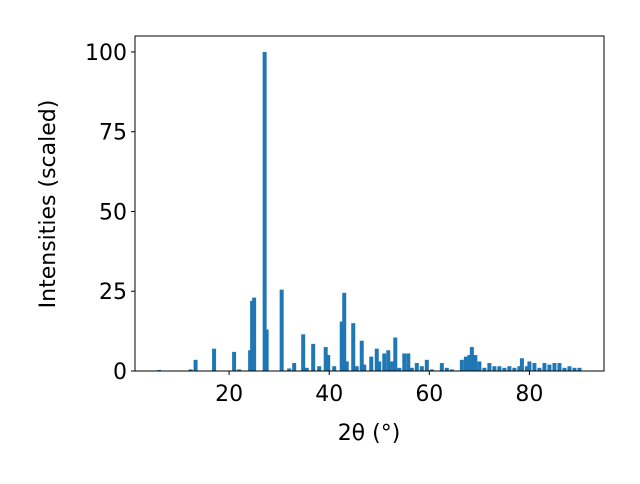 The height and width of the screenshot is (484, 640). Describe the element at coordinates (113, 133) in the screenshot. I see `y-tick-label: 75` at that location.